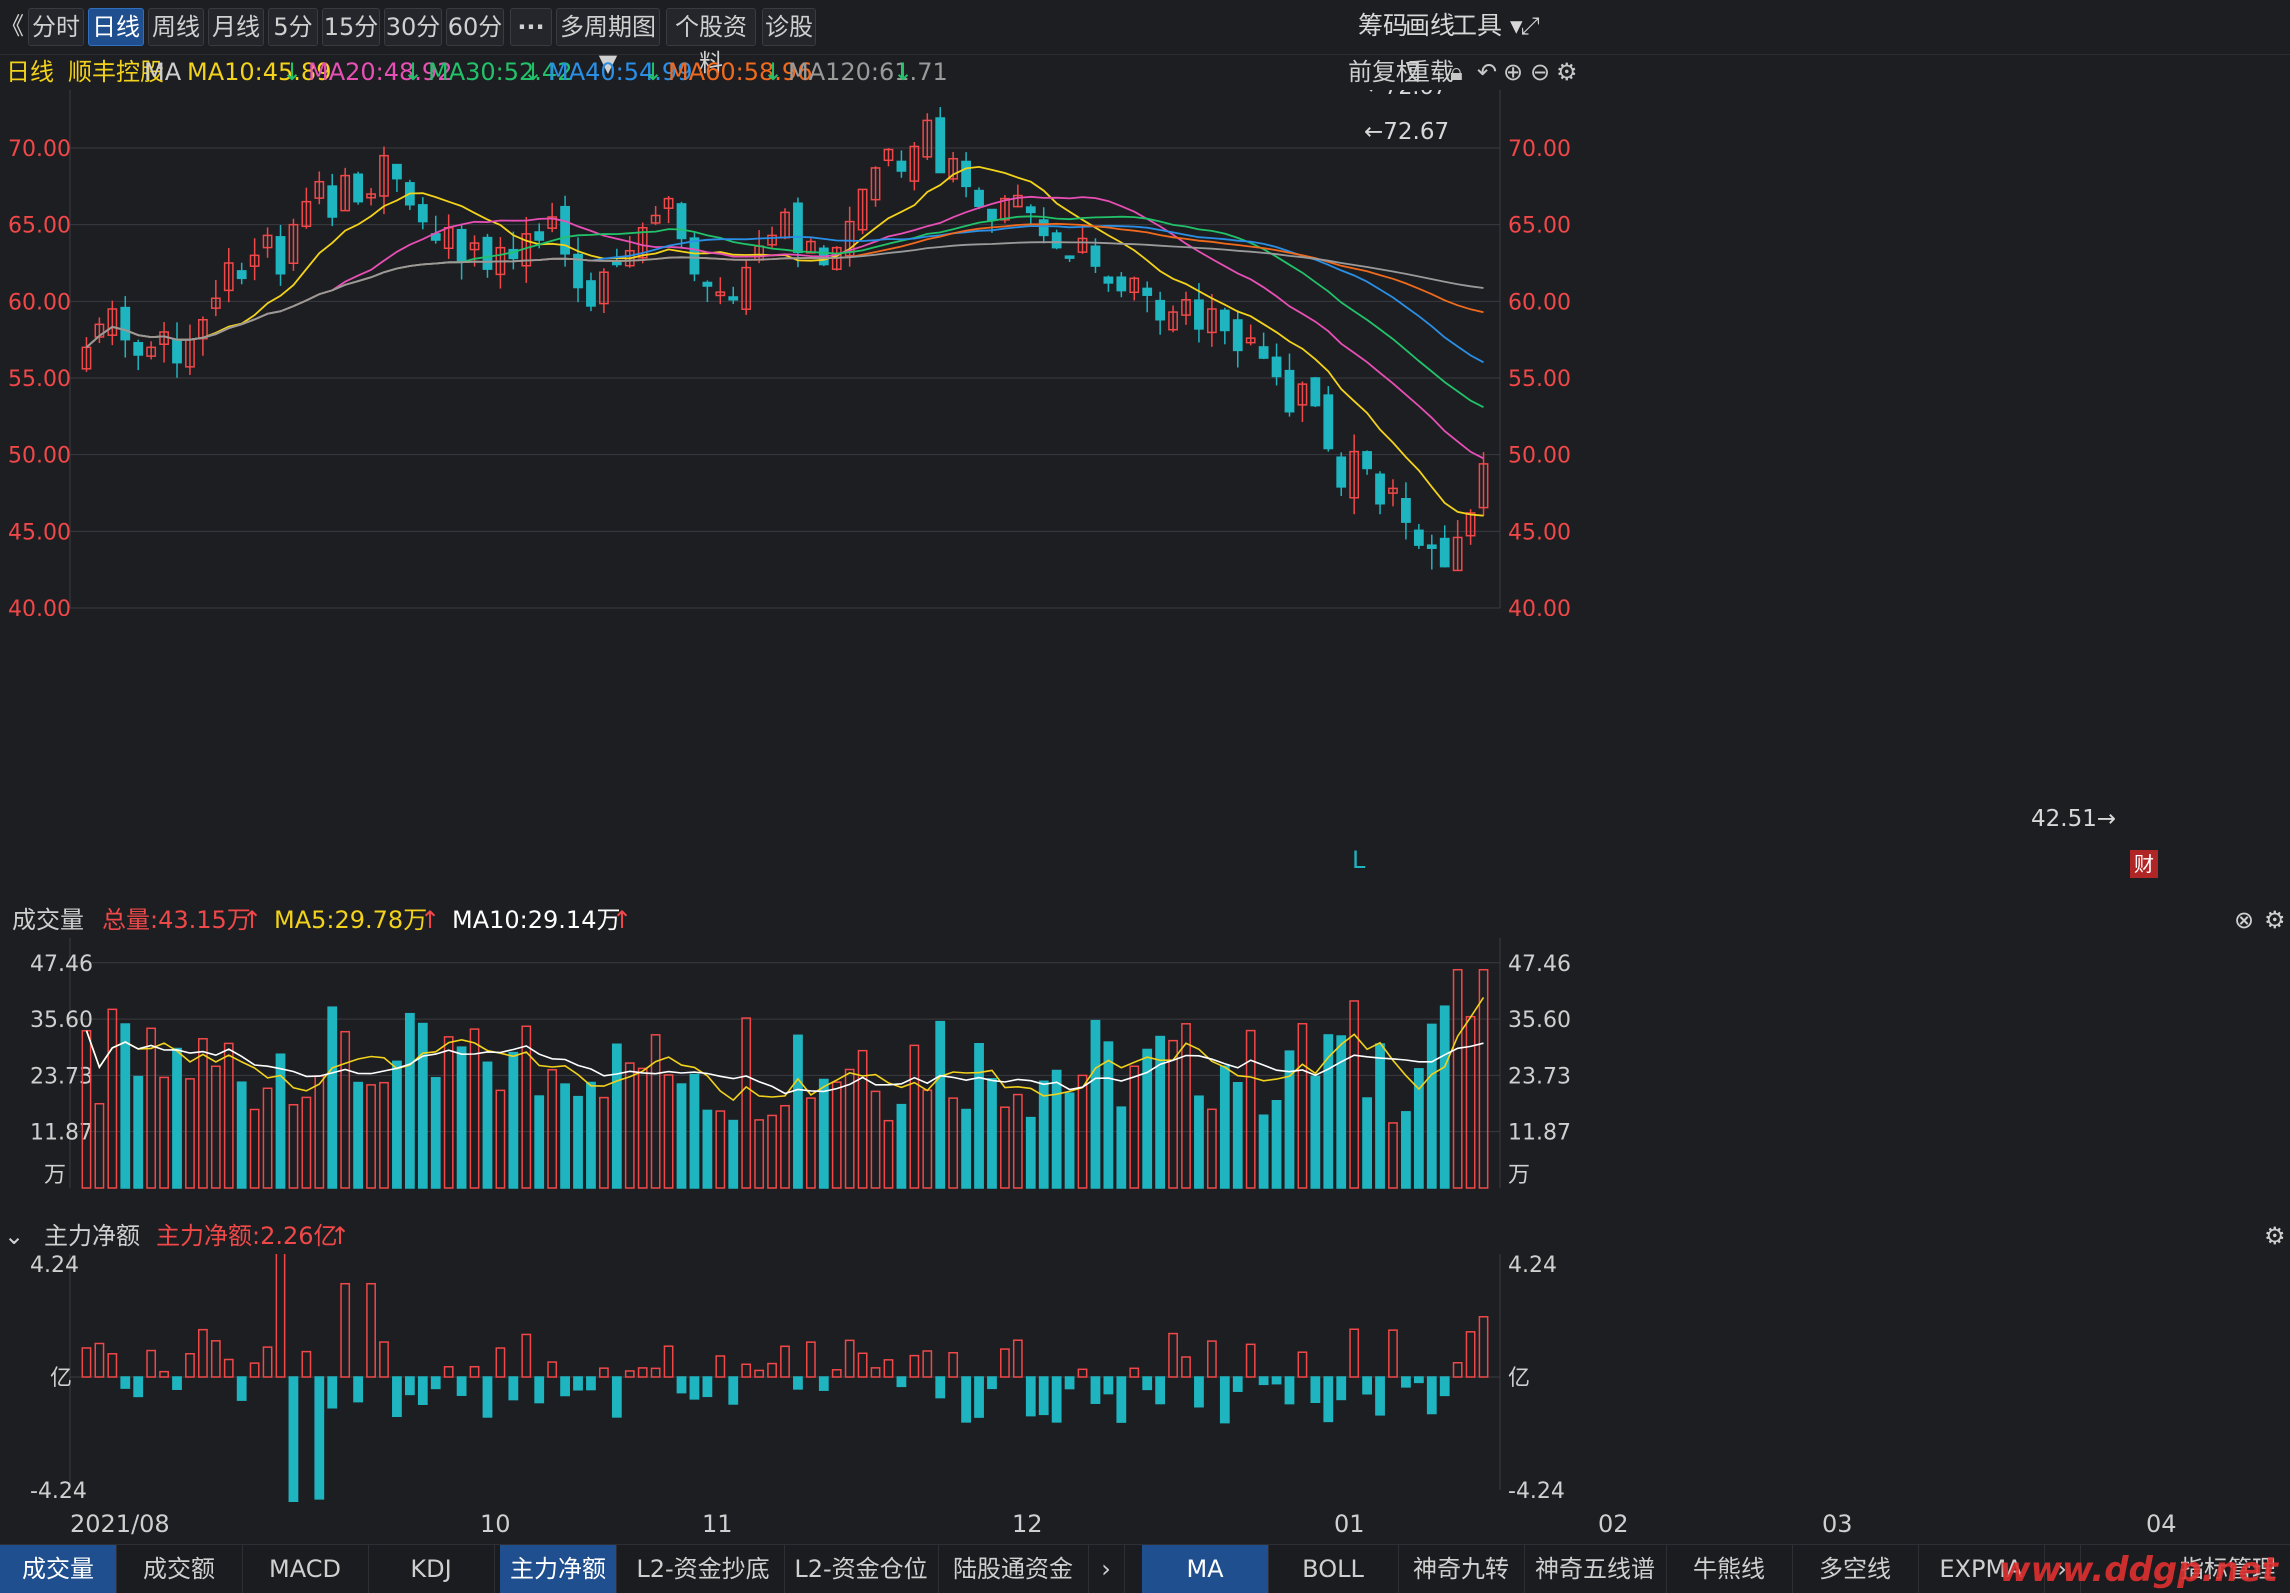  I want to click on volume-title: 成交量, so click(48, 920).